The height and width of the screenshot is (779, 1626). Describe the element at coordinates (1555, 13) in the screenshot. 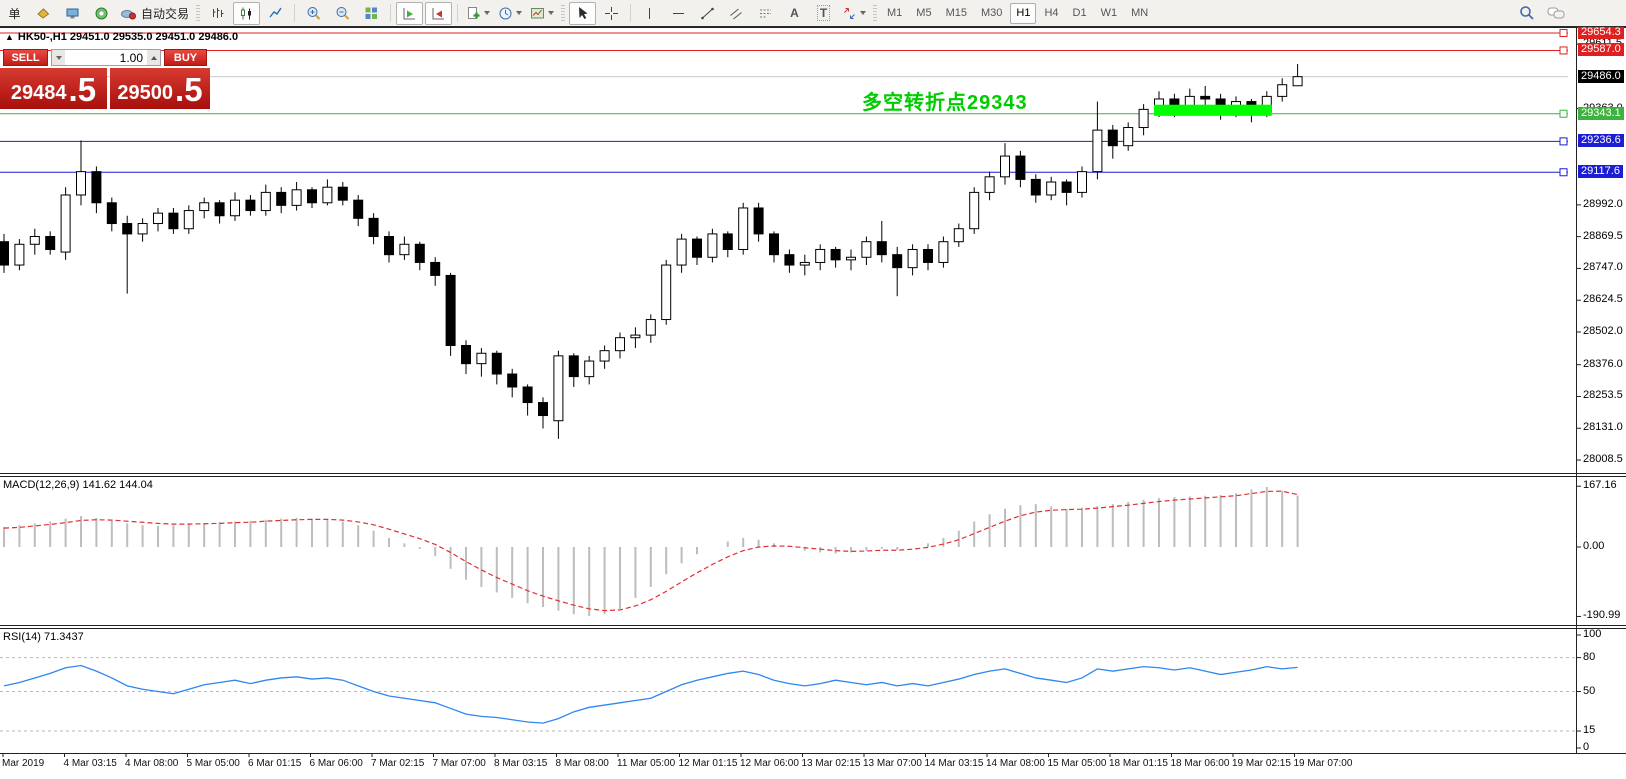

I see `chat-button` at that location.